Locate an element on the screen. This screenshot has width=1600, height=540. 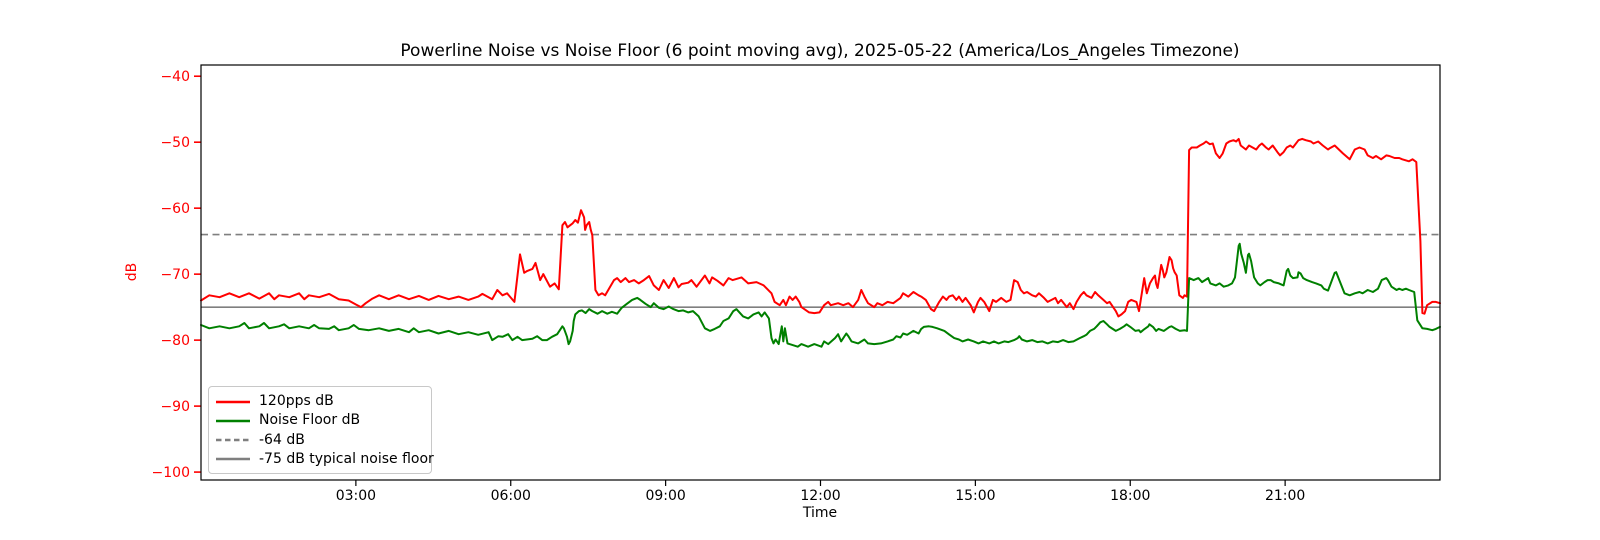
x-axis-label: Time is located at coordinates (819, 513).